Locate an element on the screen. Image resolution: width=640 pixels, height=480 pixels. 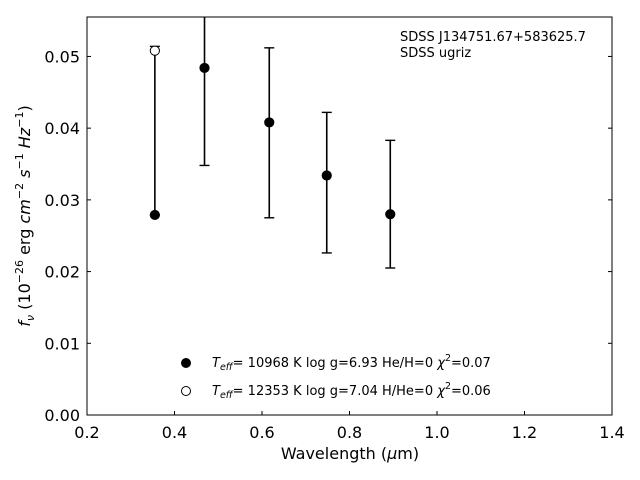
y-axis-label: fν (10−26 erg cm−2 s−1 Hz−1) is located at coordinates (25, 215).